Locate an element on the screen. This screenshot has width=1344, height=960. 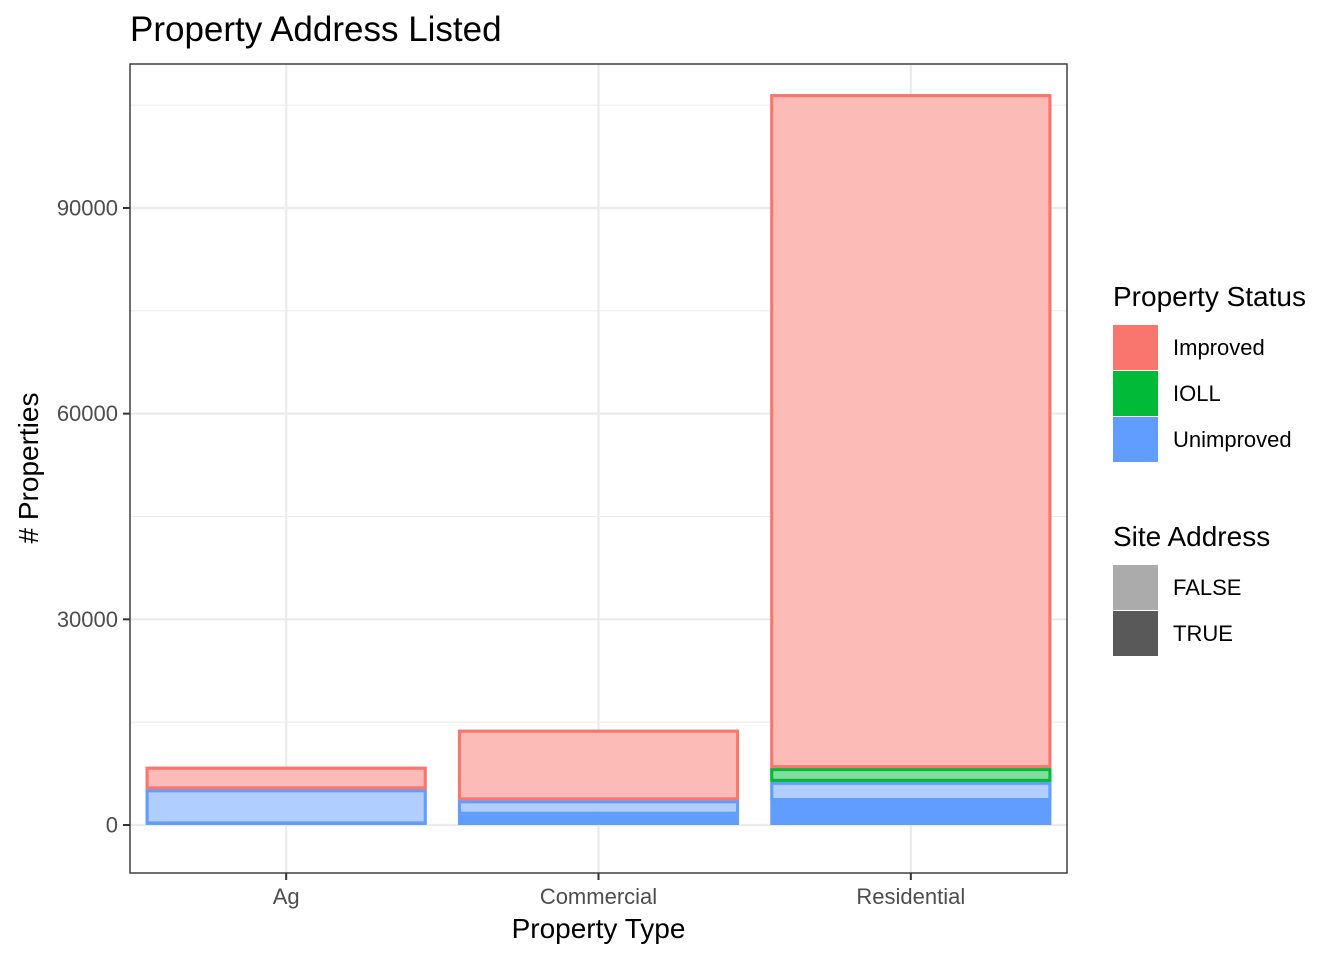
legend-key-false is located at coordinates (1135, 587).